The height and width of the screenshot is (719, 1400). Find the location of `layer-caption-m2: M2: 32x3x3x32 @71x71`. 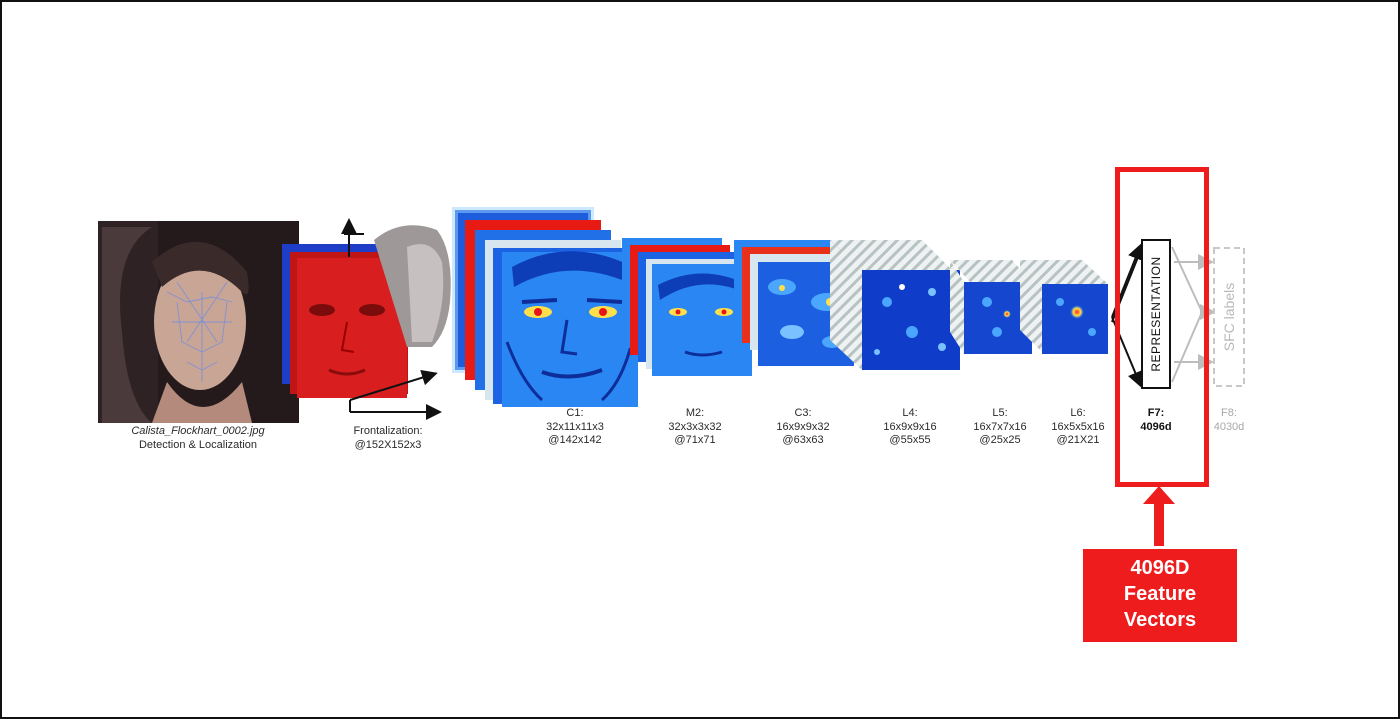

layer-caption-m2: M2: 32x3x3x32 @71x71 is located at coordinates (694, 427).